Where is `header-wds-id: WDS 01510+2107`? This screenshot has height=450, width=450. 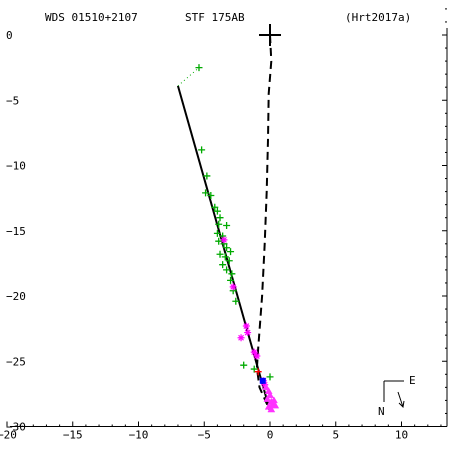
header-wds-id: WDS 01510+2107 is located at coordinates (91, 17).